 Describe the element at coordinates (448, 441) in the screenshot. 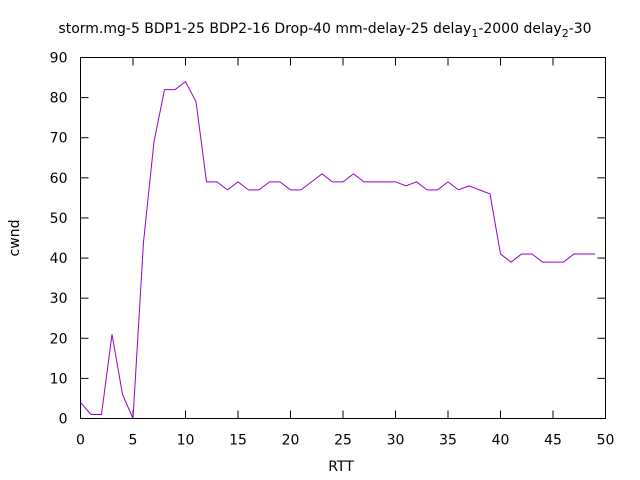

I see `x-tick-label: 35` at that location.